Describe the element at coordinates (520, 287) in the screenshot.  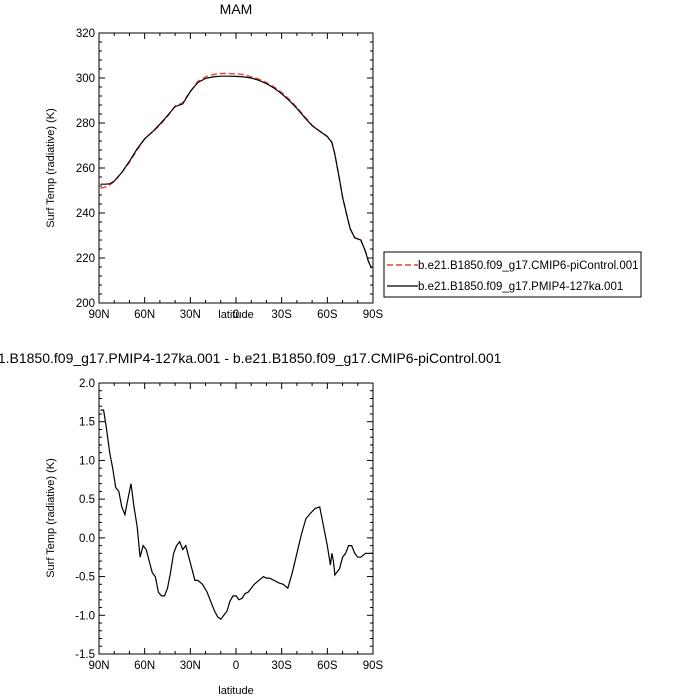
I see `legend-label-127ka: b.e21.B1850.f09_g17.PMIP4-127ka.001` at that location.